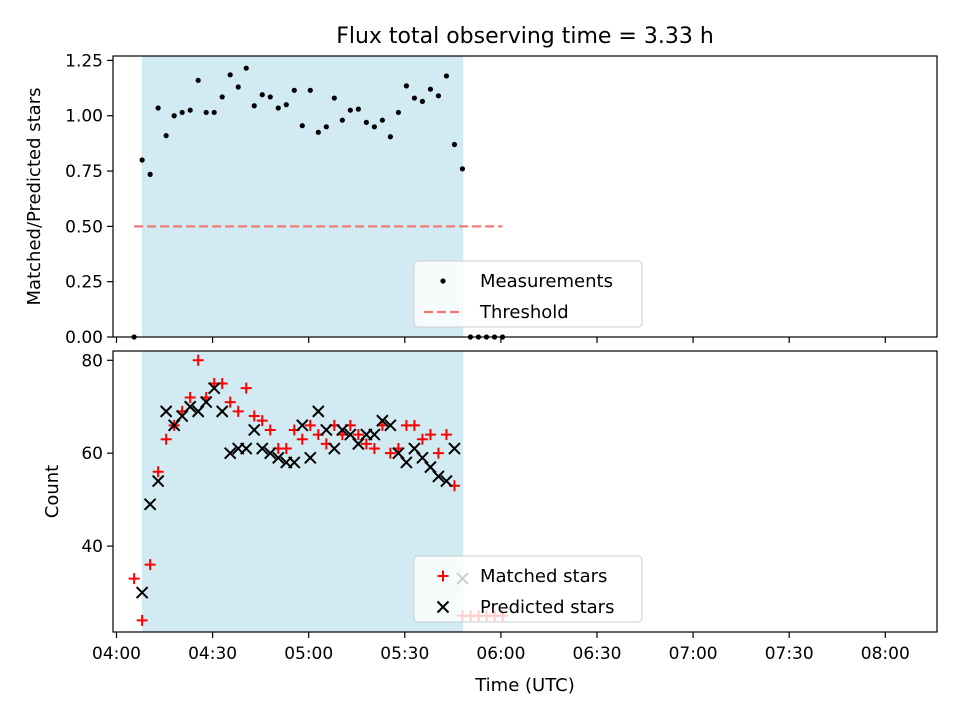  Describe the element at coordinates (524, 685) in the screenshot. I see `x-axis-label: Time (UTC)` at that location.